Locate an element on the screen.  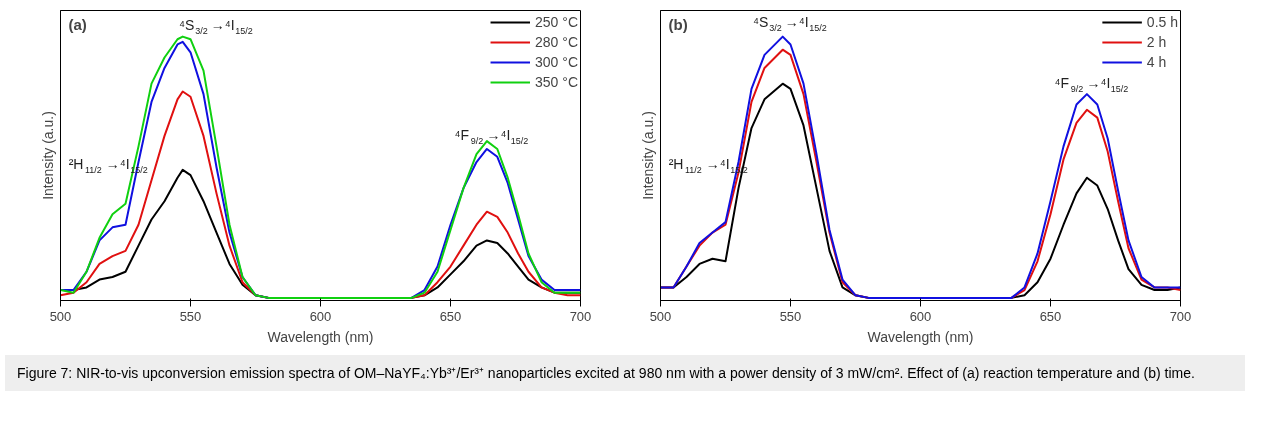
chart-title: (b) is located at coordinates (678, 24).